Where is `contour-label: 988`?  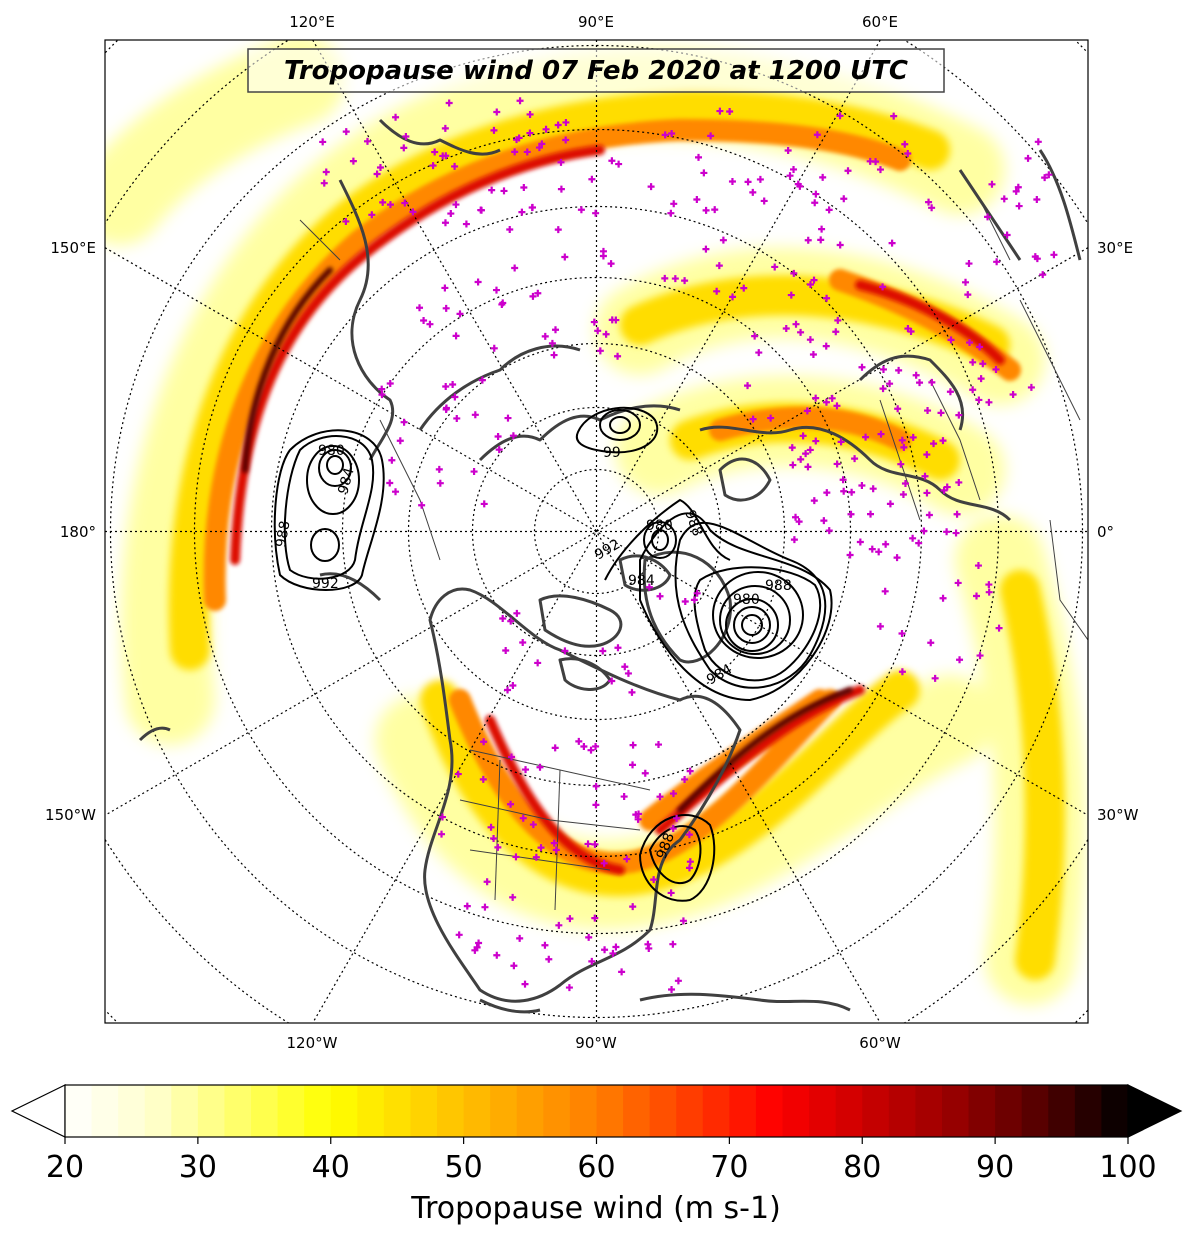
contour-label: 988 is located at coordinates (283, 534).